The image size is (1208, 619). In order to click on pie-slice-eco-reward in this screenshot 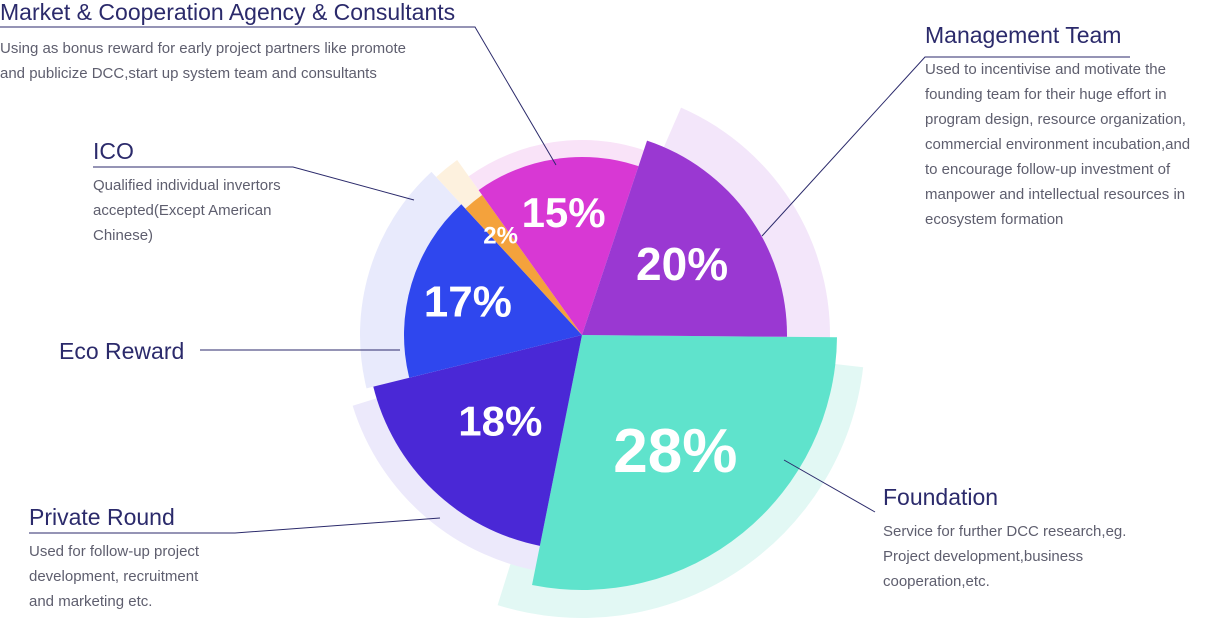, I will do `click(492, 291)`.